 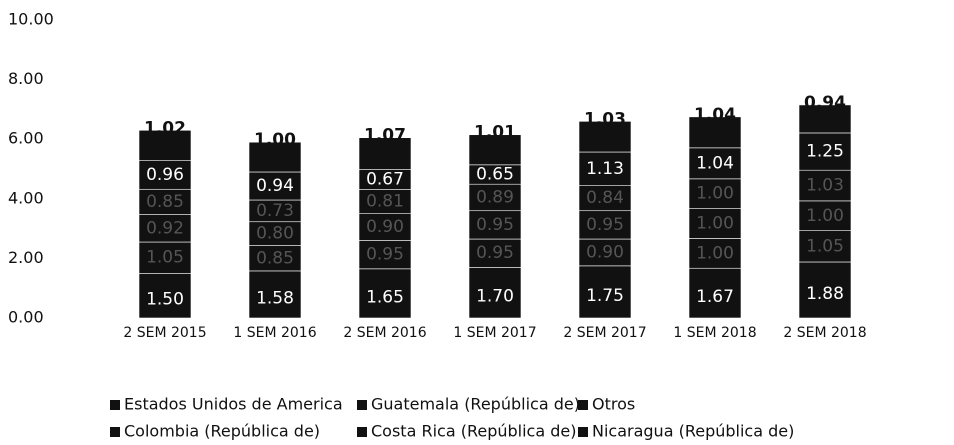 What do you see at coordinates (275, 234) in the screenshot?
I see `data-label: 0.80` at bounding box center [275, 234].